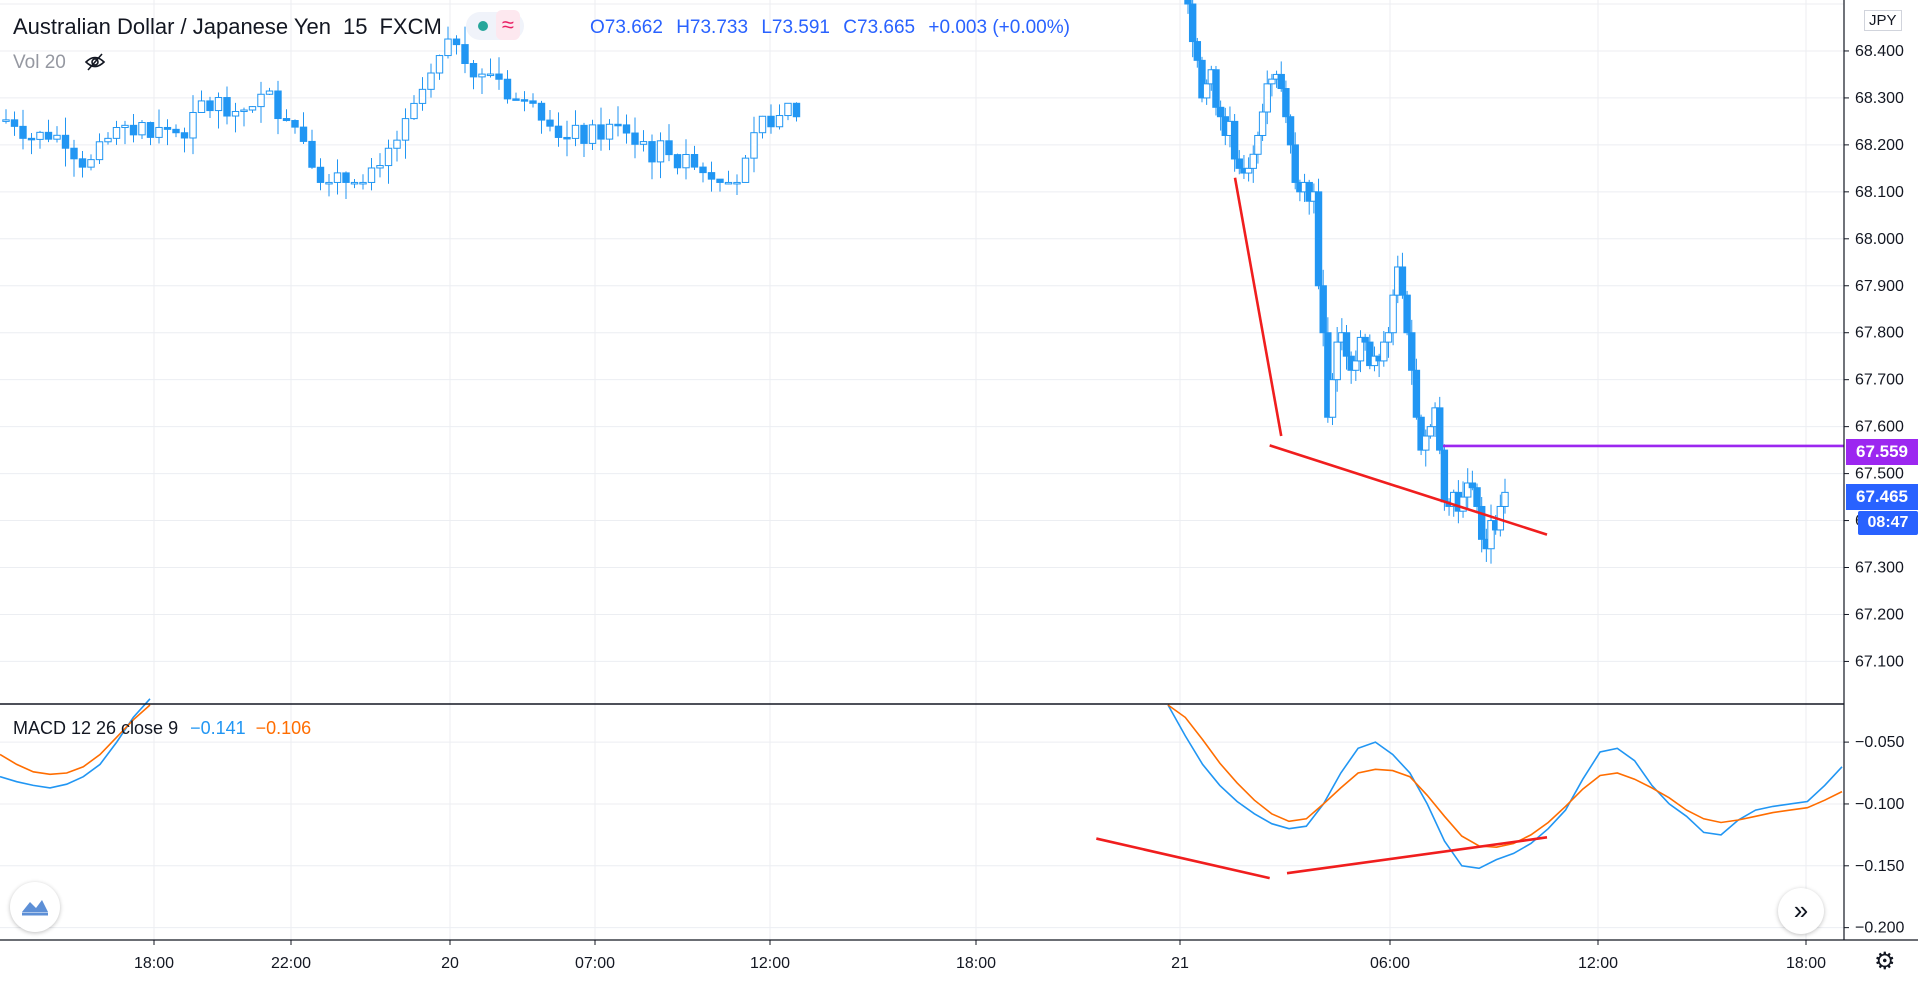 The height and width of the screenshot is (982, 1918). Describe the element at coordinates (482, 26) in the screenshot. I see `market-open-dot-icon` at that location.